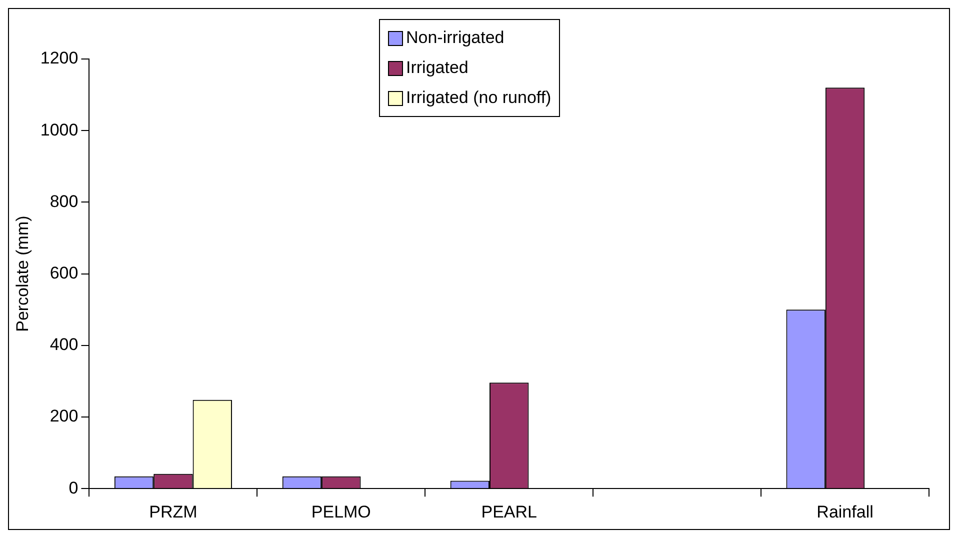 The width and height of the screenshot is (964, 541). I want to click on y-tick-label: 600, so click(64, 272).